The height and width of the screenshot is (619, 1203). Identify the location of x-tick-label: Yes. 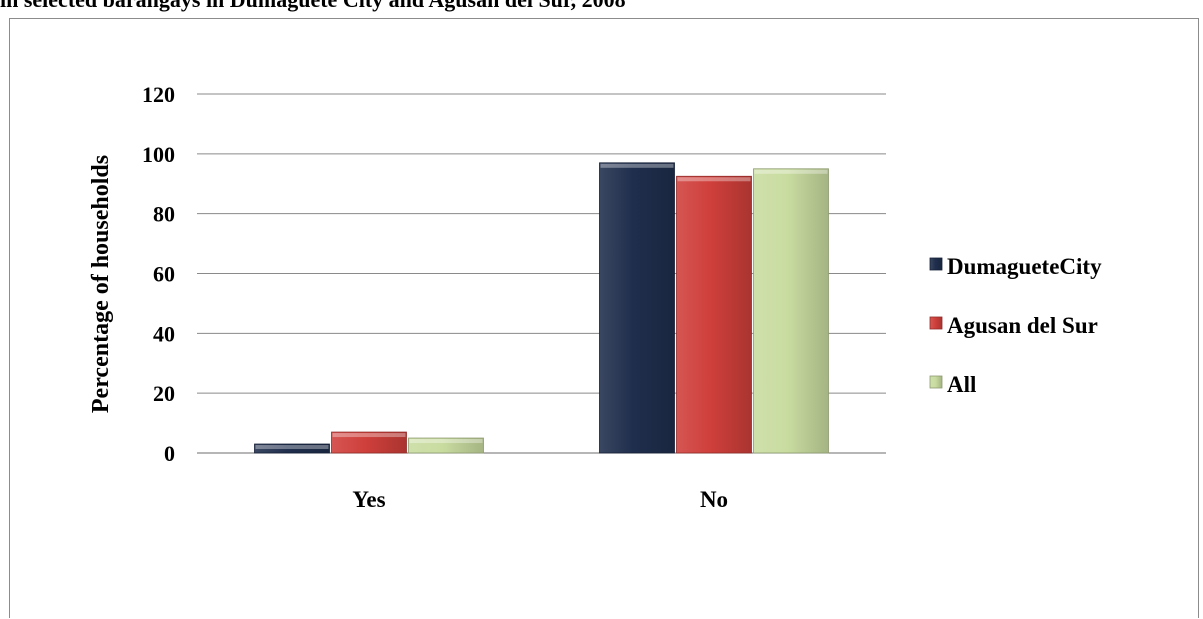
(368, 499).